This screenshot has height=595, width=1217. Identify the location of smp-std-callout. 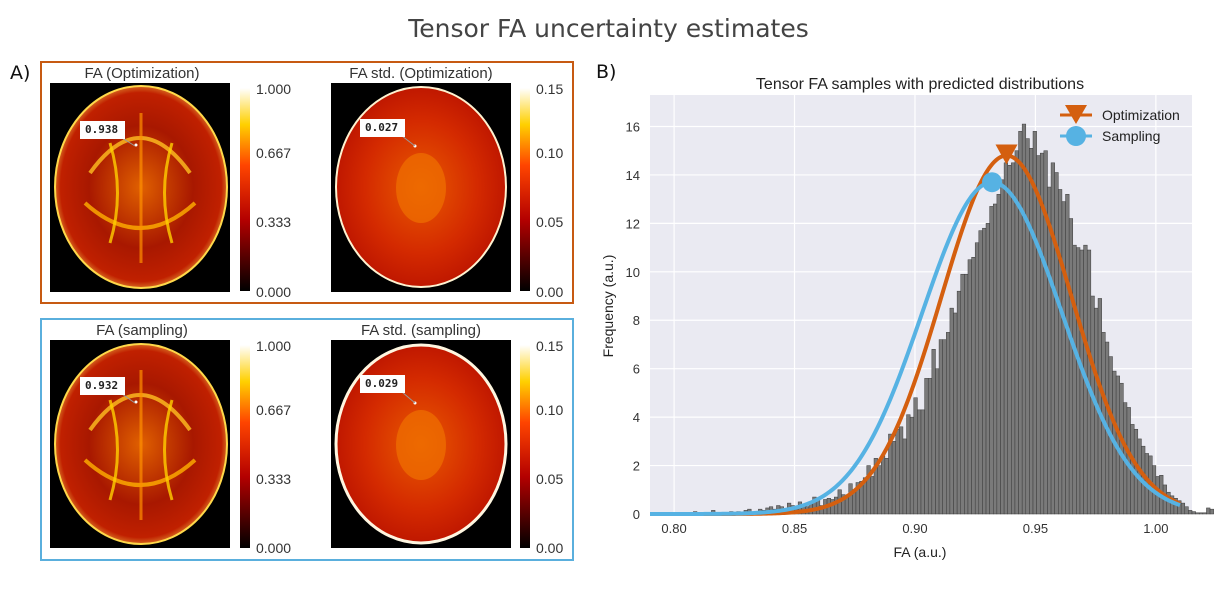
(388, 389).